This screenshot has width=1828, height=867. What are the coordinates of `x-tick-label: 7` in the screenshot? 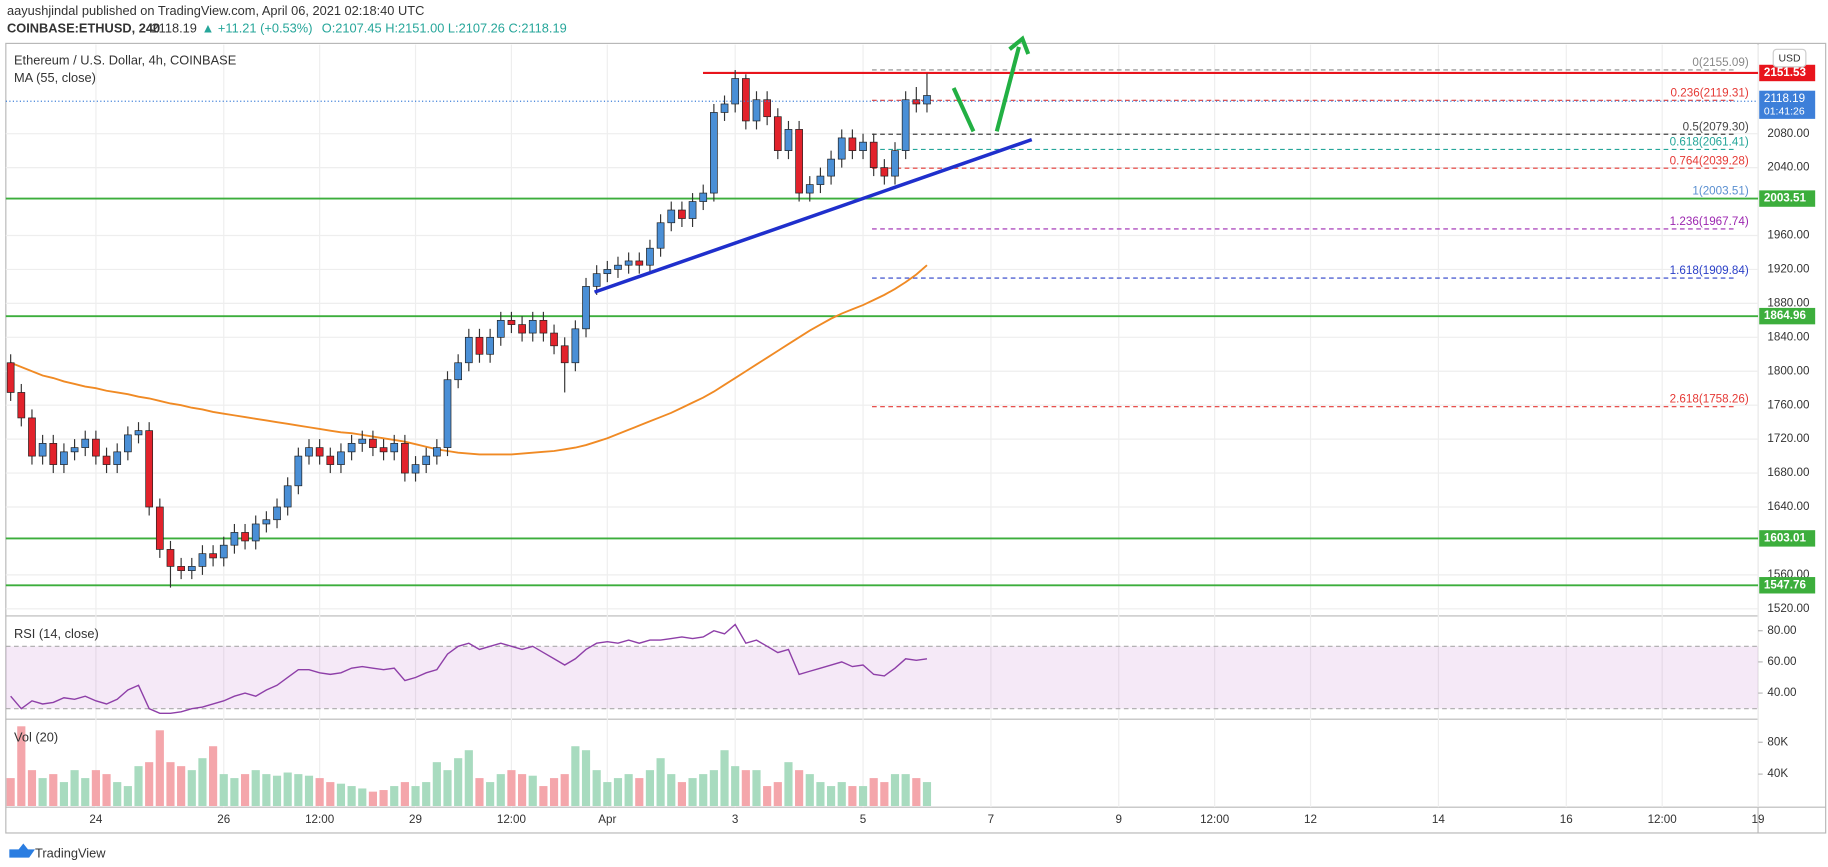 It's located at (991, 819).